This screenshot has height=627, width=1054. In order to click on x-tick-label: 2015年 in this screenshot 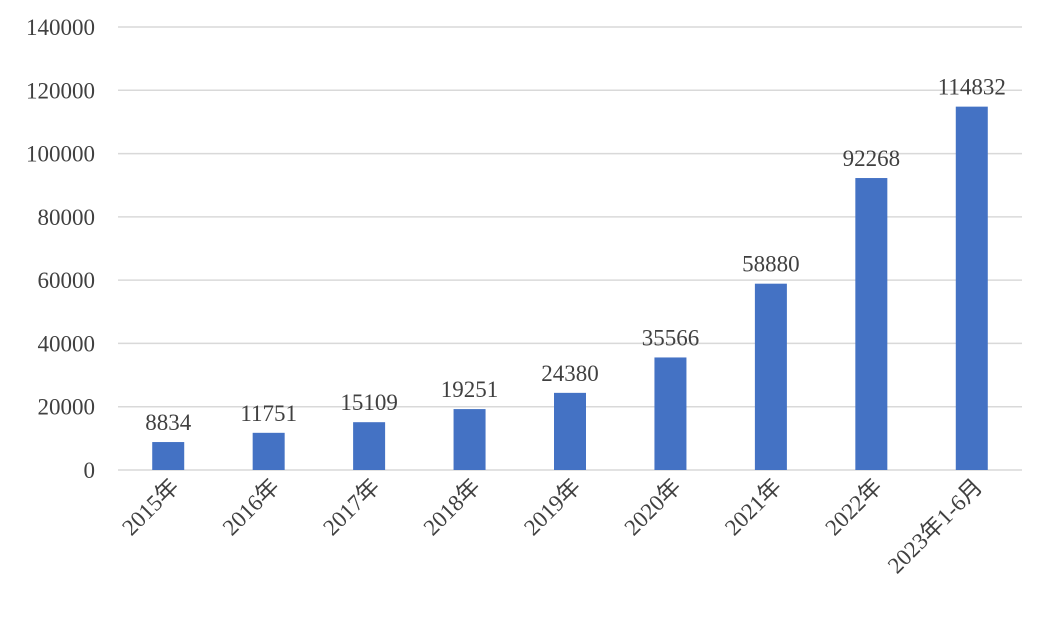, I will do `click(150, 507)`.